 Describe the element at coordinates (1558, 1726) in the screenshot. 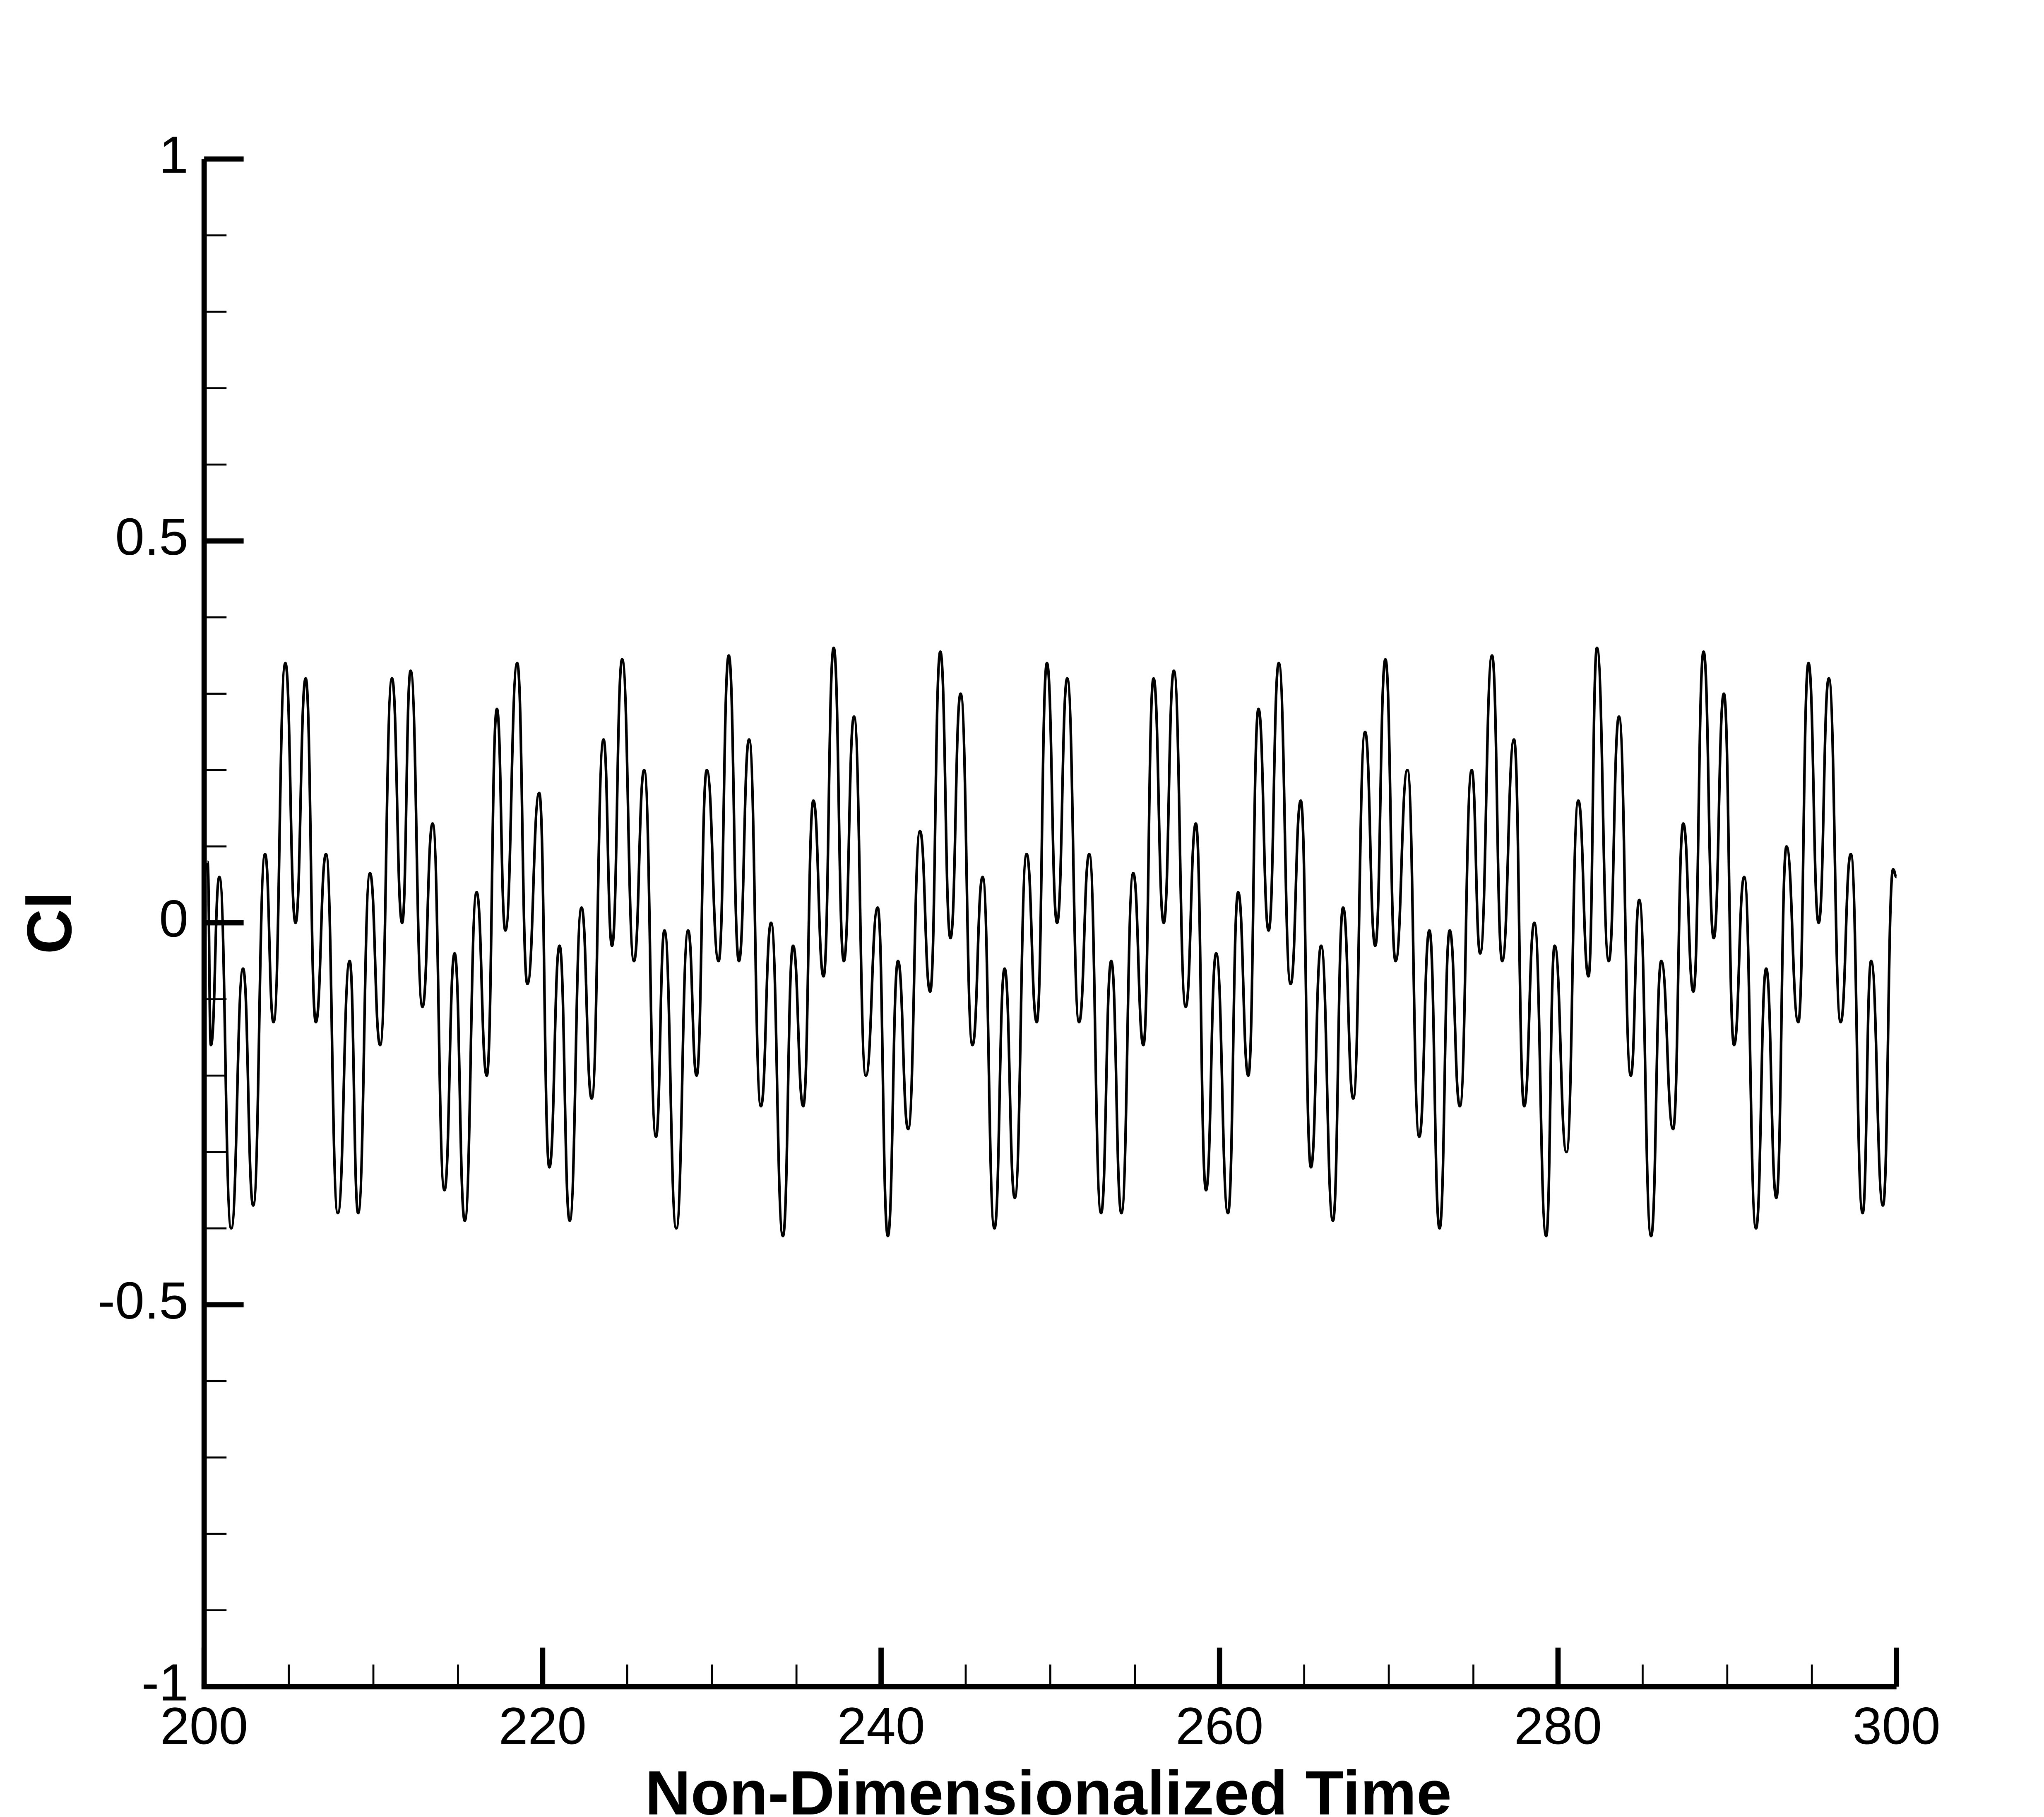

I see `x-tick-label: 280` at that location.